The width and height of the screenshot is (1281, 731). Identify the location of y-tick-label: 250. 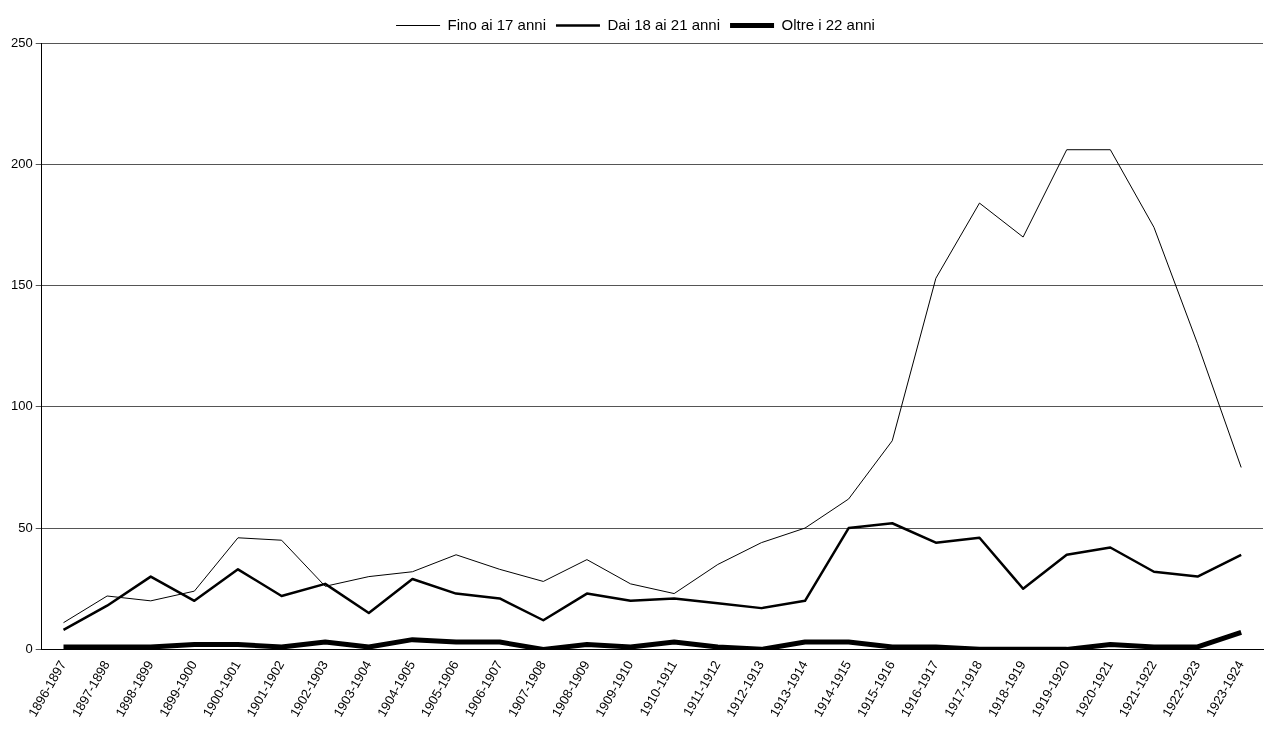
(21, 42).